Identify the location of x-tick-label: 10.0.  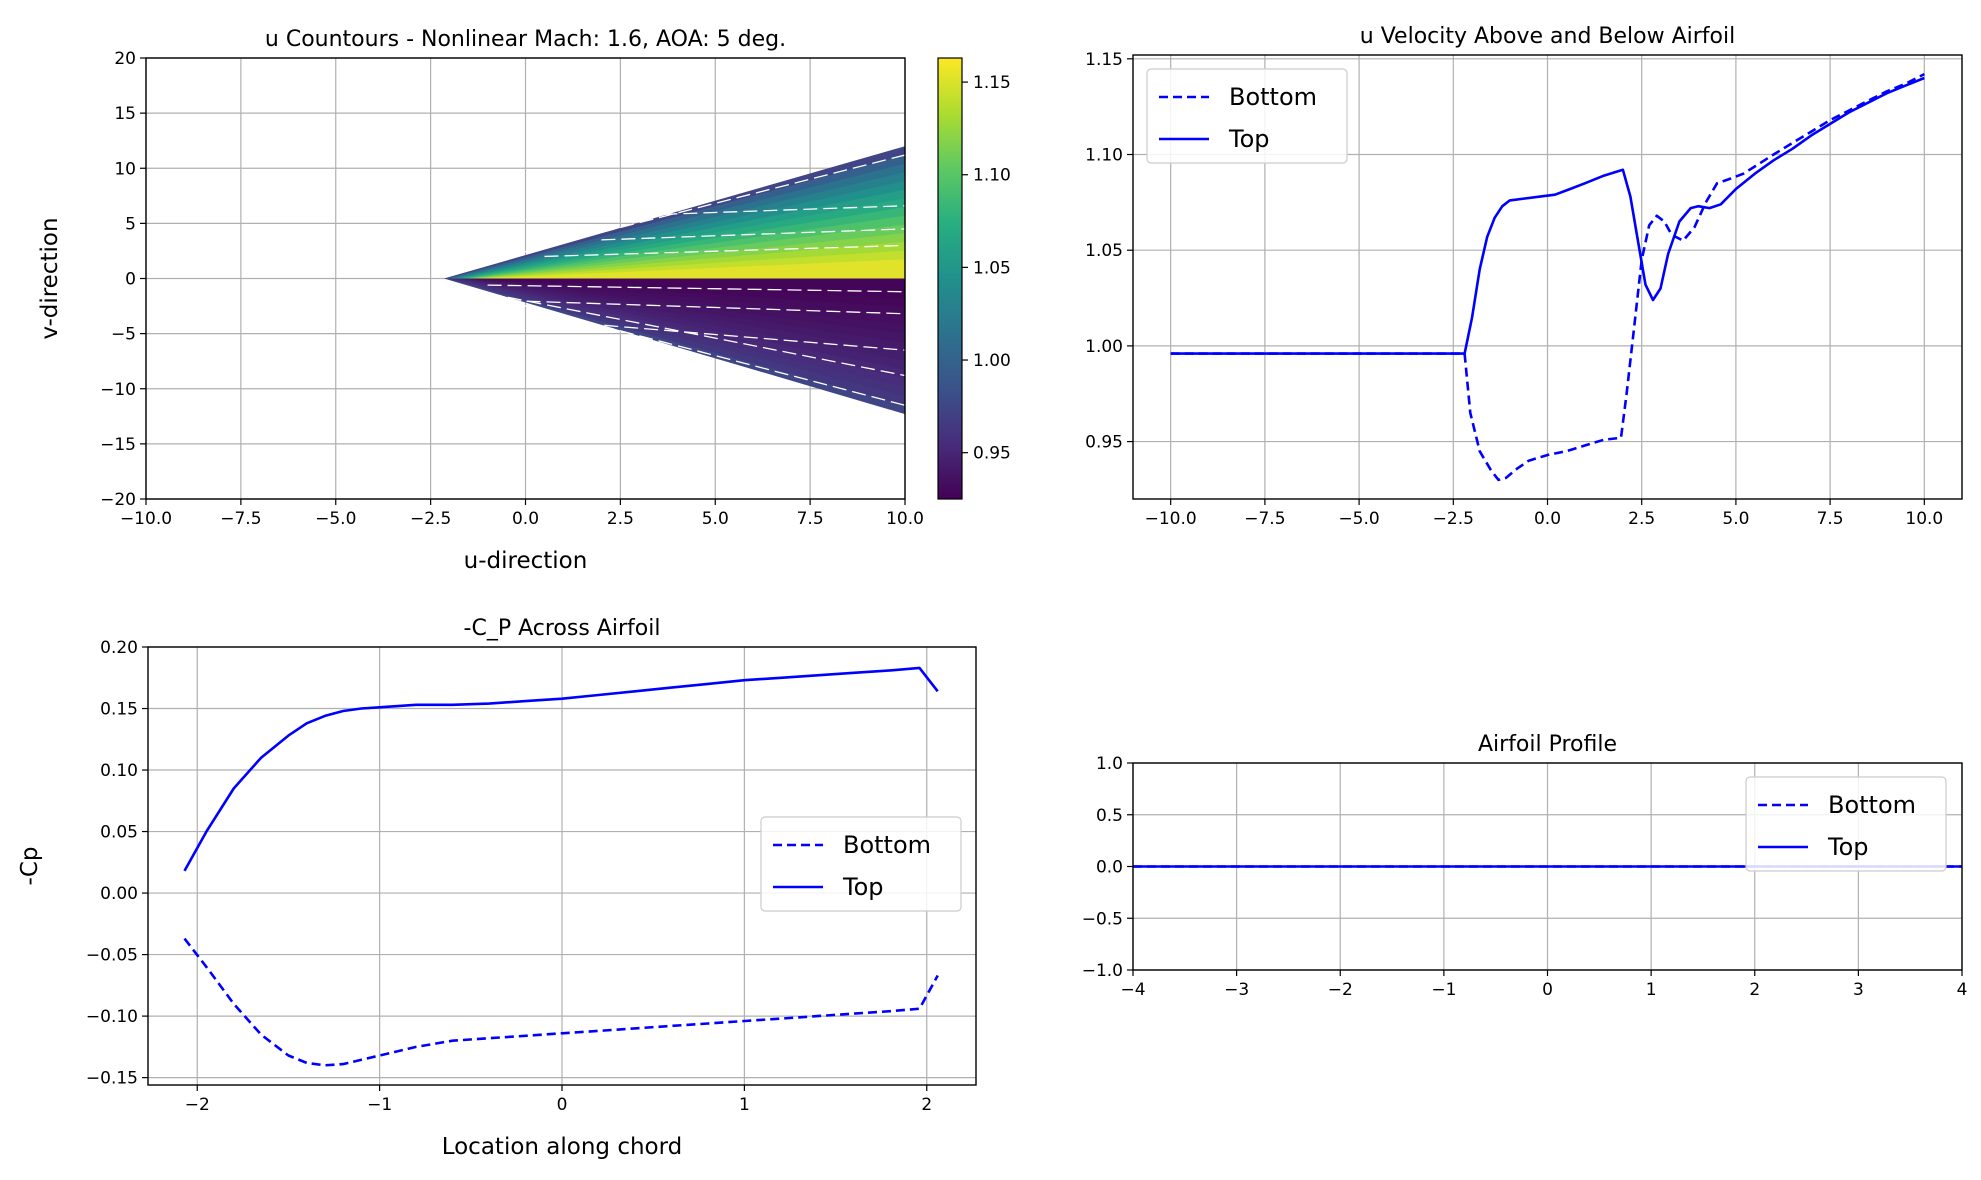
(905, 519).